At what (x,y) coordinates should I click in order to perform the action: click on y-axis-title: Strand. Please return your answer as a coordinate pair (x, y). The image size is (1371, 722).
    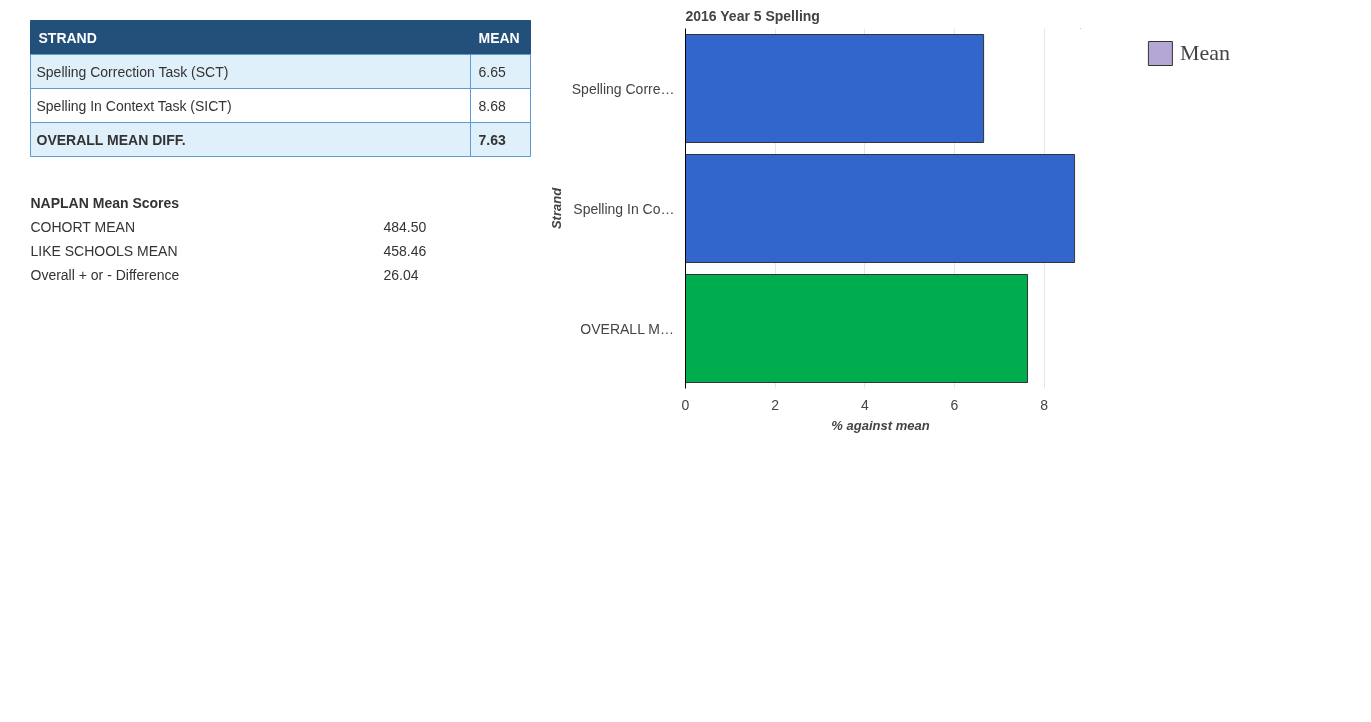
    Looking at the image, I should click on (556, 208).